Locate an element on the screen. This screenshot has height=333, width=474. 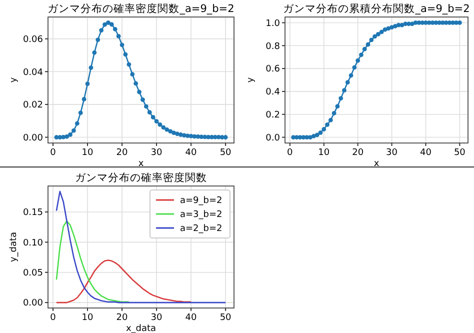
y-tick-label: 1.0 is located at coordinates (273, 23).